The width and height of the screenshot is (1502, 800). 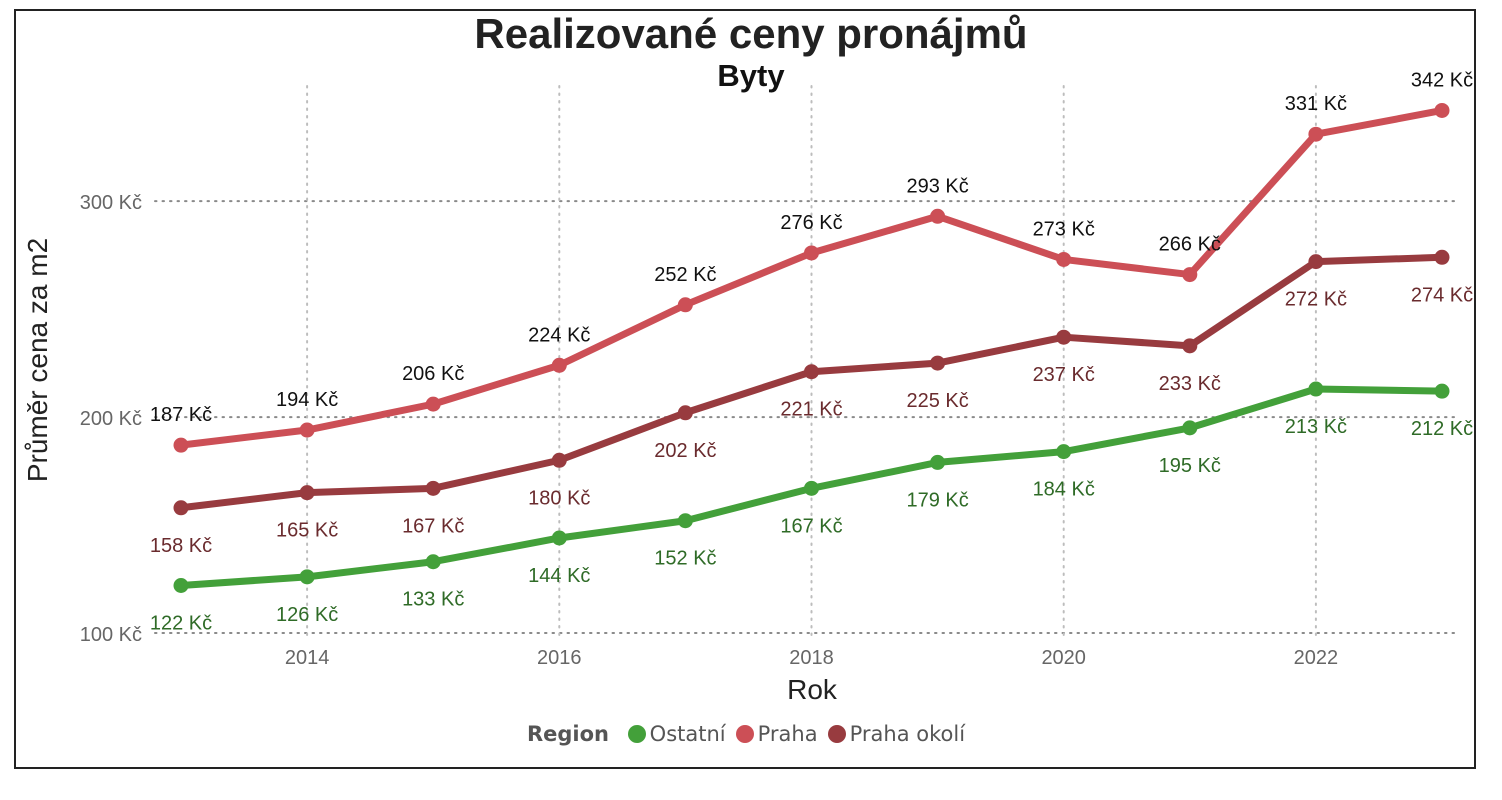 I want to click on data-label-ostatn-: 195 Kč, so click(x=1190, y=466).